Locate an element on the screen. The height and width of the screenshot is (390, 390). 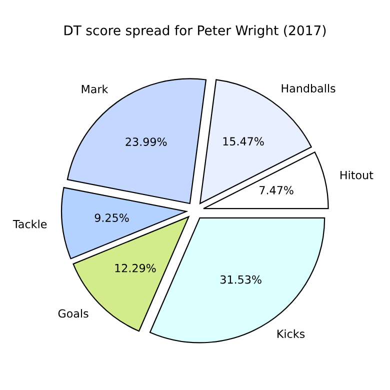
data-label: 15.47% is located at coordinates (243, 141).